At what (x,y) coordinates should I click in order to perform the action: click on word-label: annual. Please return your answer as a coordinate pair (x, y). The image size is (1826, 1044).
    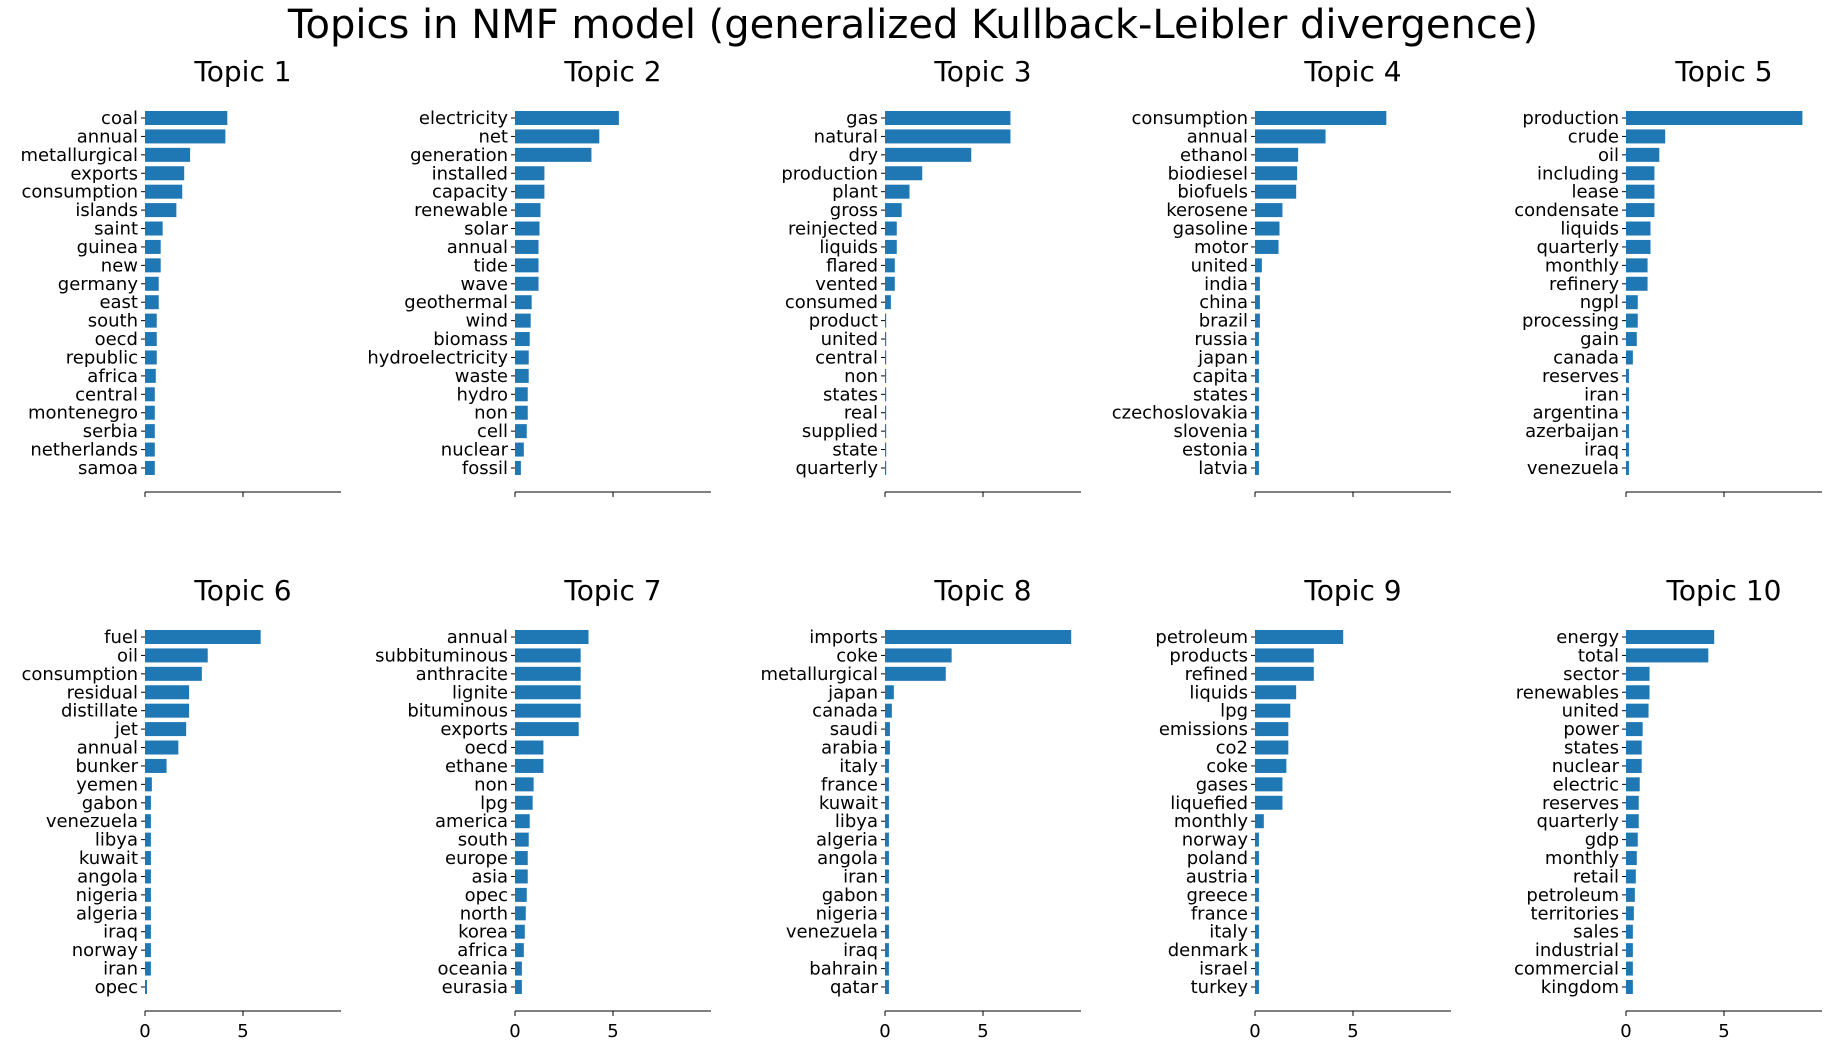
    Looking at the image, I should click on (107, 136).